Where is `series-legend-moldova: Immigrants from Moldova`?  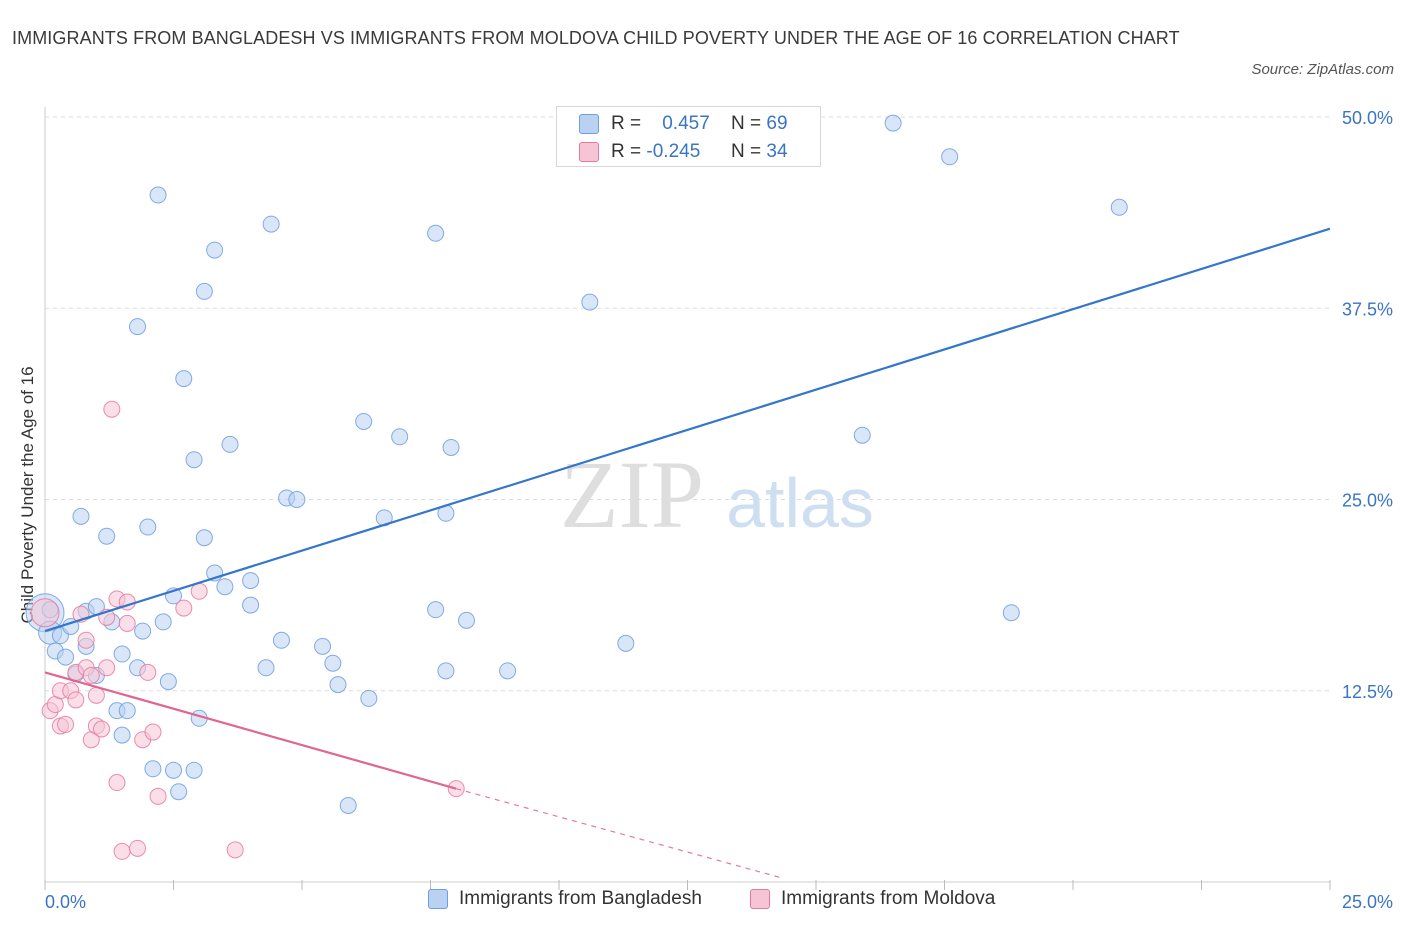 series-legend-moldova: Immigrants from Moldova is located at coordinates (872, 899).